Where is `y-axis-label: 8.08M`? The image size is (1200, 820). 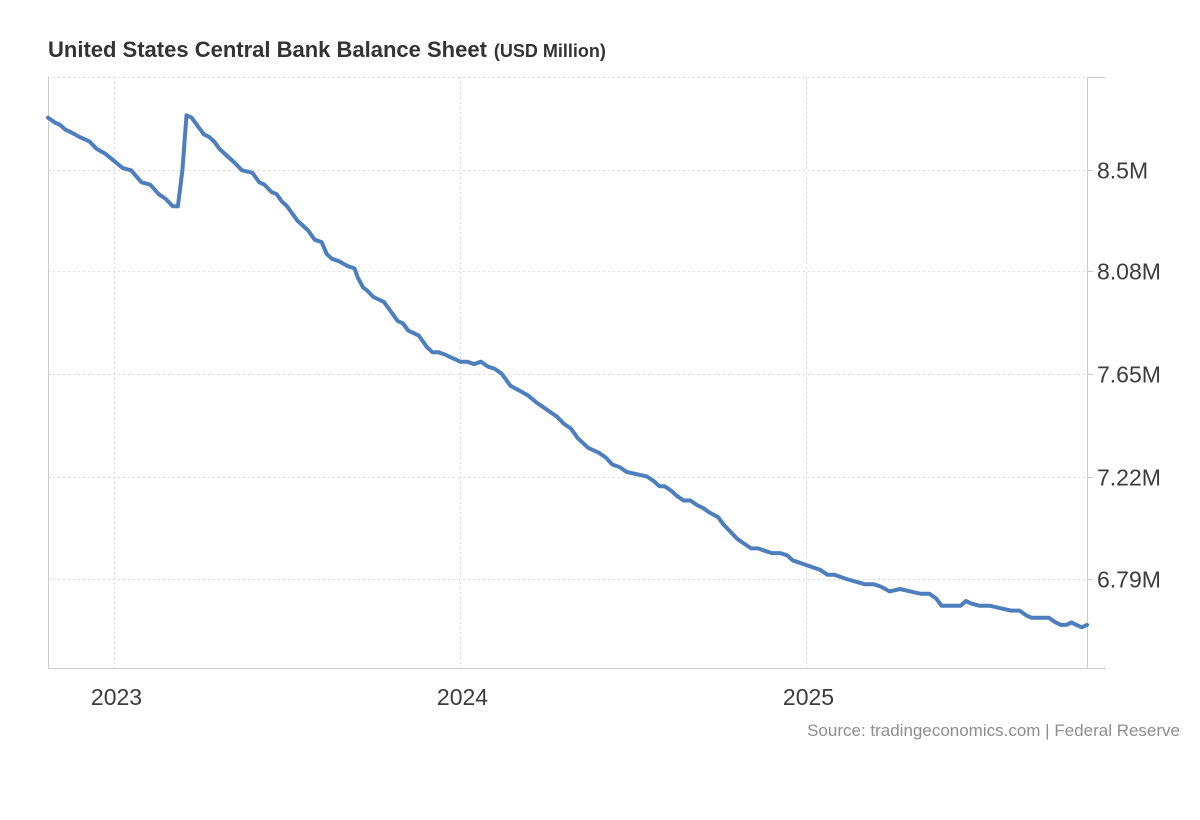
y-axis-label: 8.08M is located at coordinates (1129, 272).